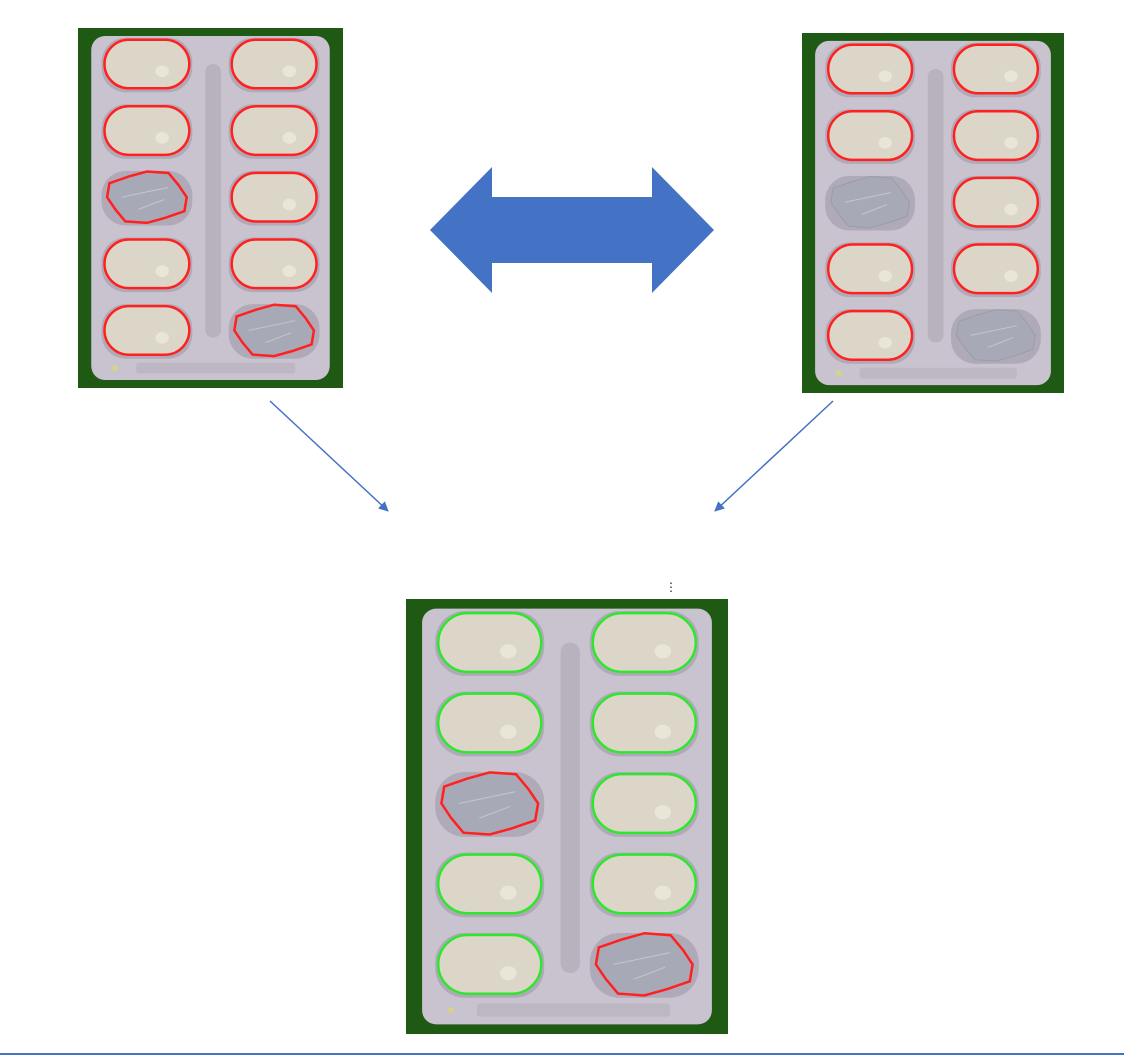 The image size is (1124, 1059). Describe the element at coordinates (774, 456) in the screenshot. I see `arrow-down-left-icon` at that location.